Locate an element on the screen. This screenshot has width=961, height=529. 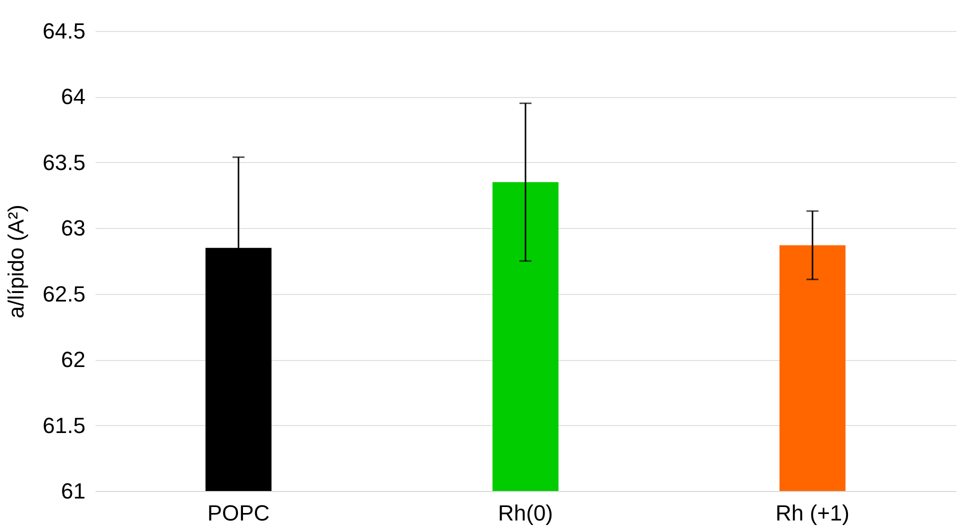
x-tick-label: Rh(0) is located at coordinates (526, 513).